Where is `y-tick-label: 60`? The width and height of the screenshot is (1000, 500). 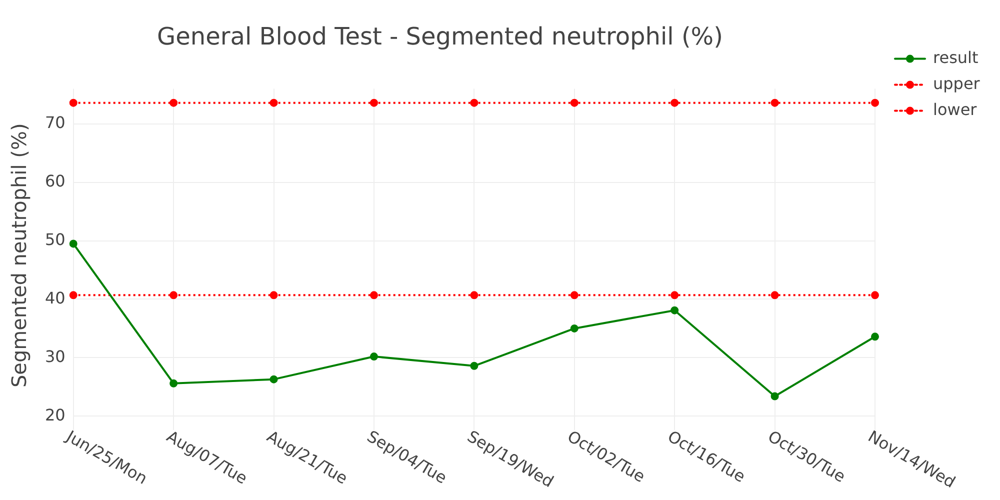 y-tick-label: 60 is located at coordinates (55, 180).